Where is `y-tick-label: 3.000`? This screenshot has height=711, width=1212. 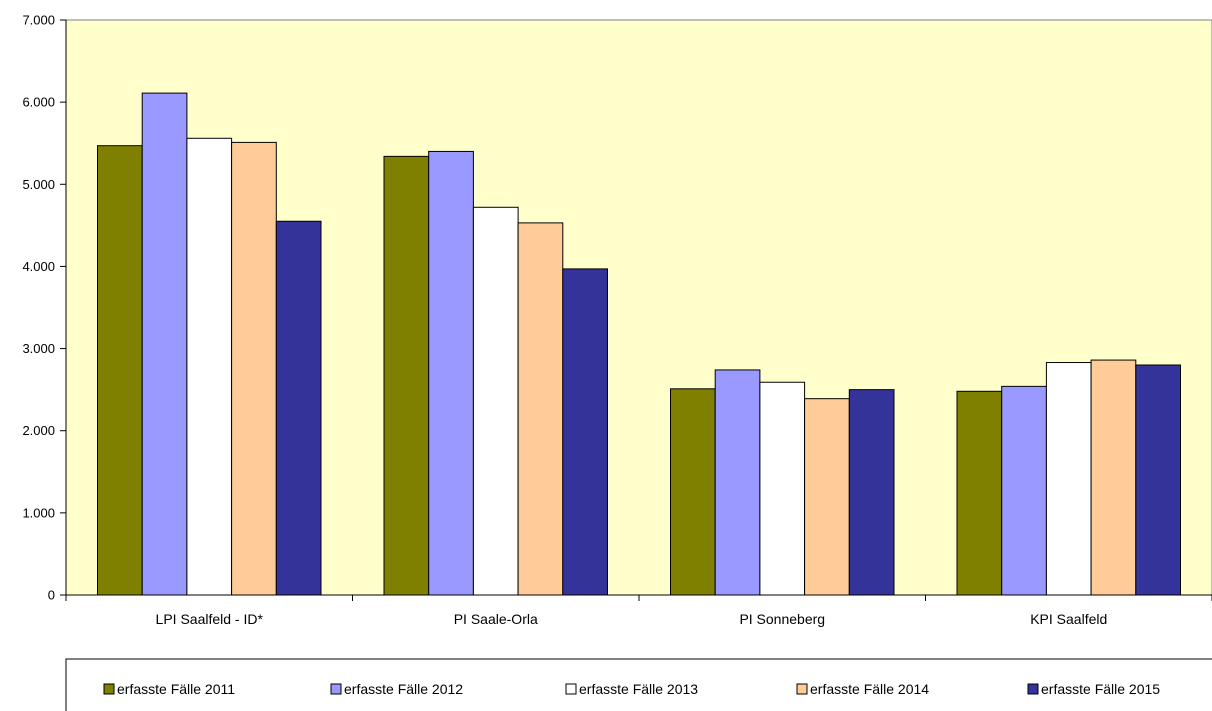
y-tick-label: 3.000 is located at coordinates (38, 348).